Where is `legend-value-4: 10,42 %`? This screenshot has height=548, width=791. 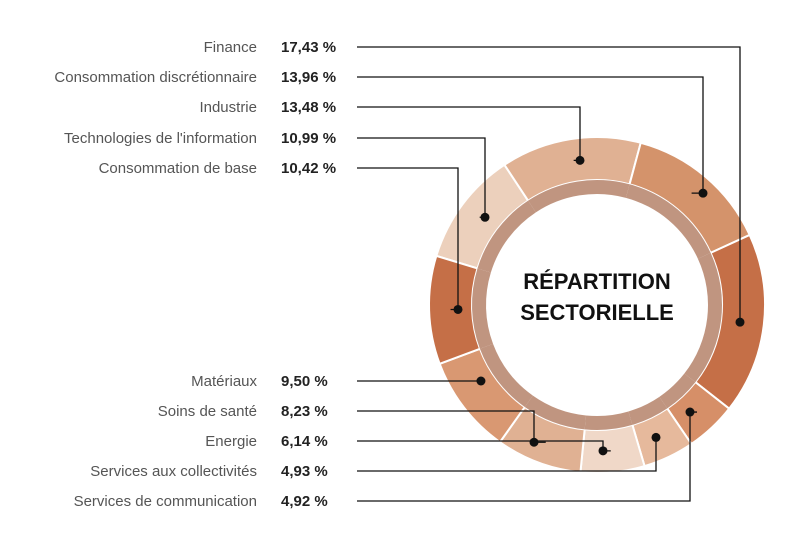
legend-value-4: 10,42 % is located at coordinates (308, 168).